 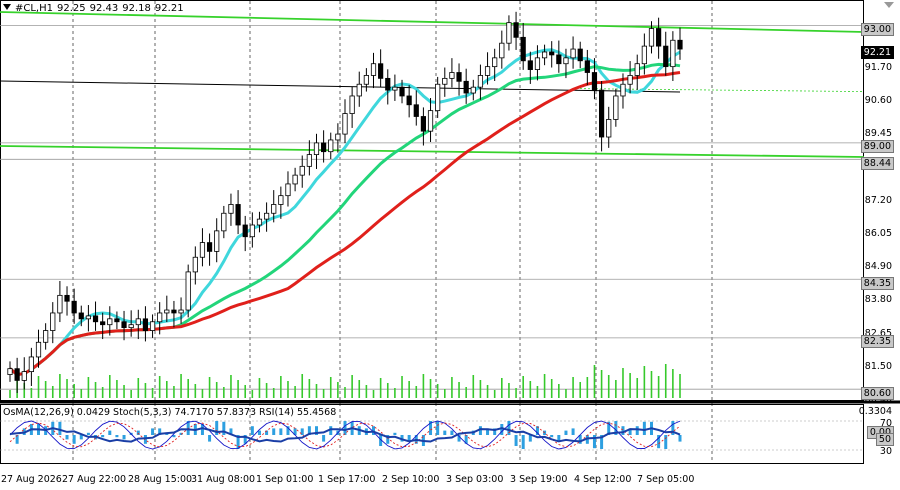 What do you see at coordinates (136, 8) in the screenshot?
I see `low-value: 92.18` at bounding box center [136, 8].